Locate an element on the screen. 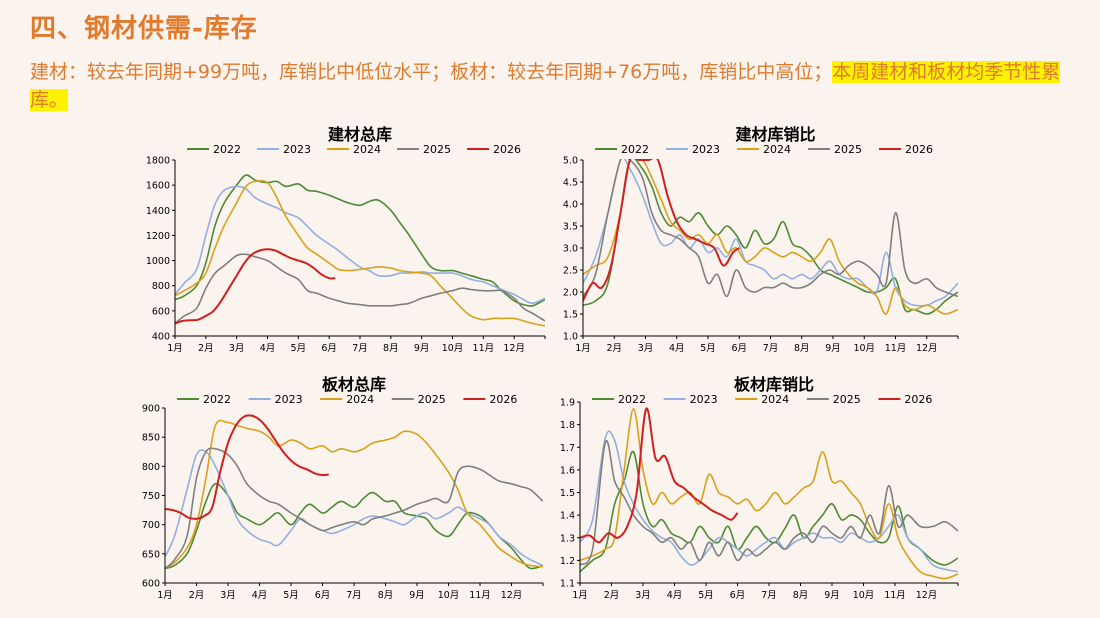 Image resolution: width=1100 pixels, height=618 pixels. y-tick-label: 1.4 is located at coordinates (567, 516).